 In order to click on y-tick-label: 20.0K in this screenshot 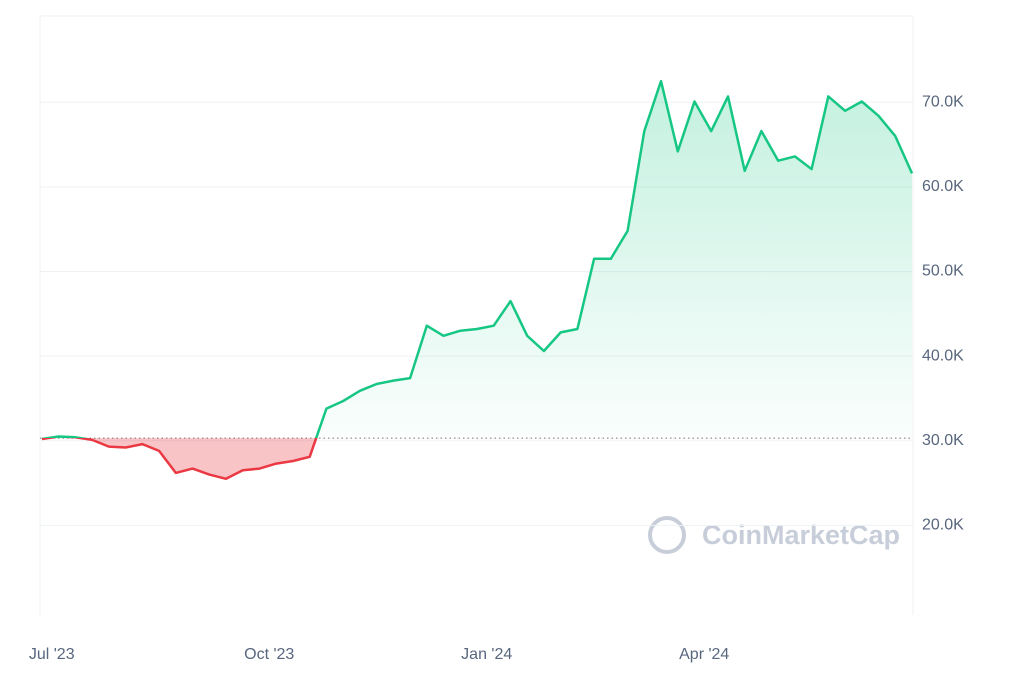, I will do `click(943, 525)`.